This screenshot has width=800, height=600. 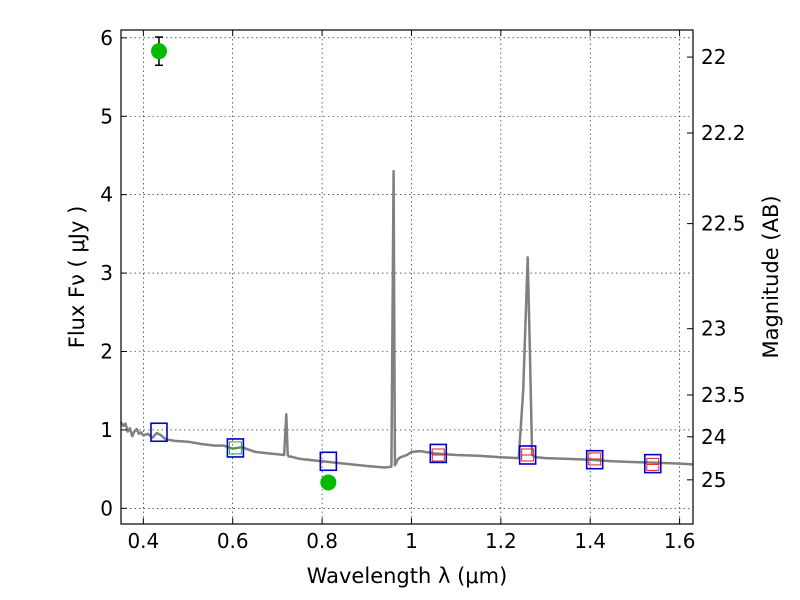 I want to click on y2-tick-label: 25, so click(x=713, y=480).